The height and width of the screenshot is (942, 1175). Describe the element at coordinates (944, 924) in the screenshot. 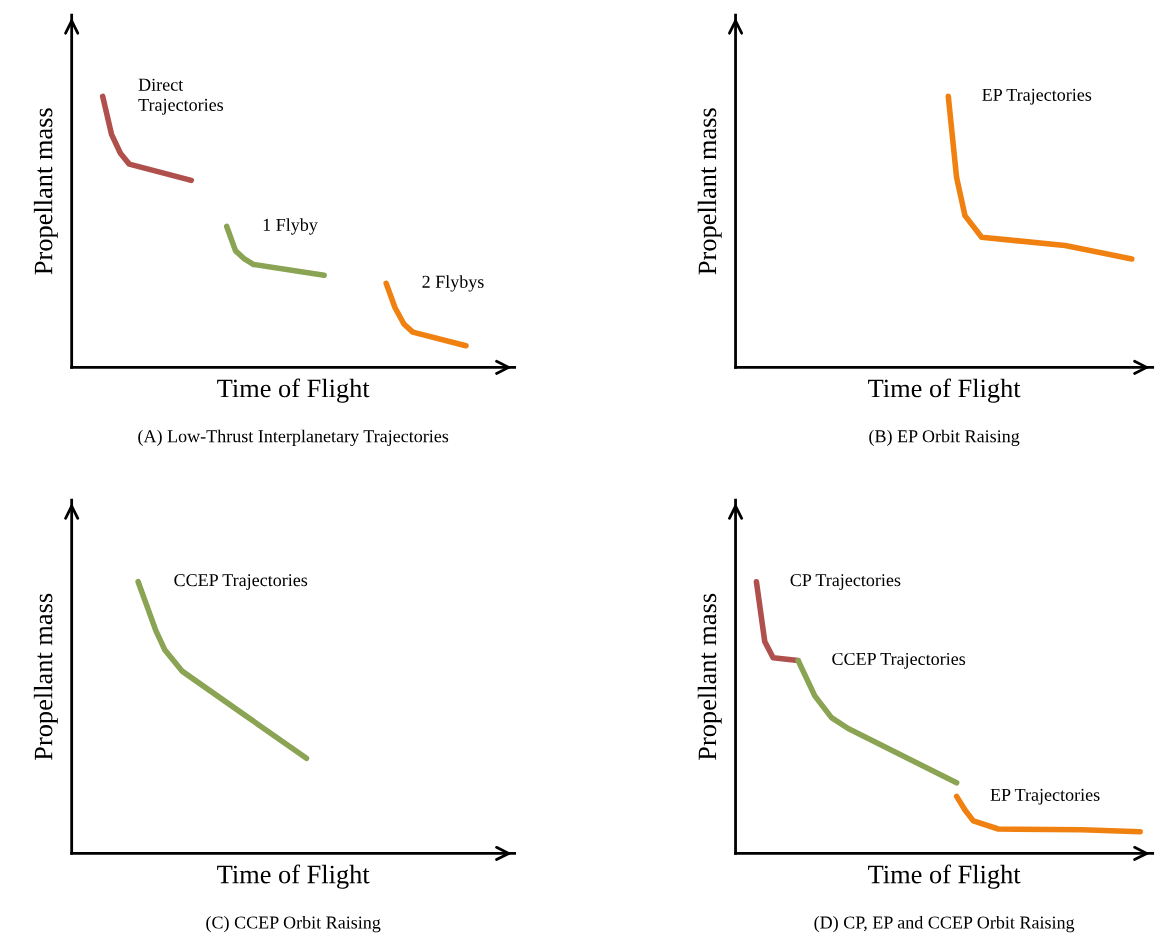

I see `text: (D) CP, EP and CCEP Orbit Raising` at that location.